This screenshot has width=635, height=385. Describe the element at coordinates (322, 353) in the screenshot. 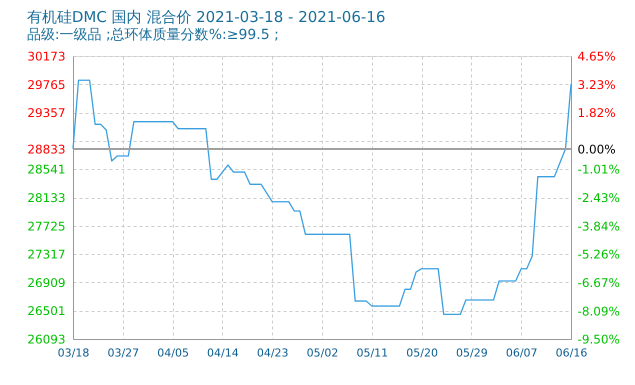

I see `x-tick-label: 05/02` at that location.